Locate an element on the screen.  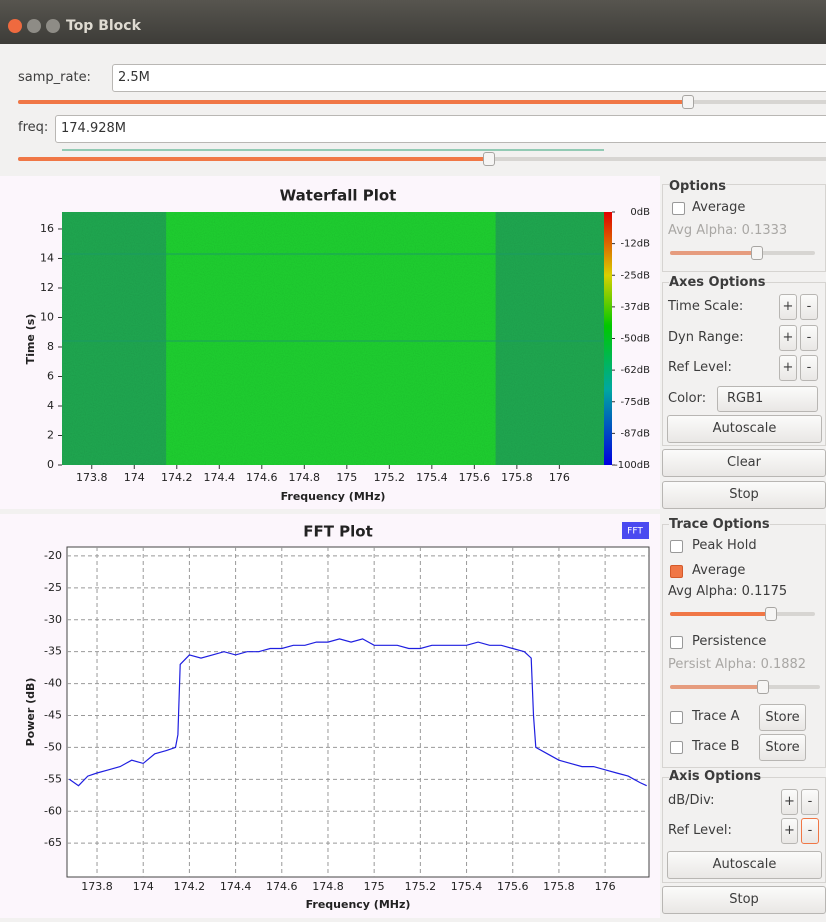
waterfall-title: Waterfall Plot is located at coordinates (338, 196).